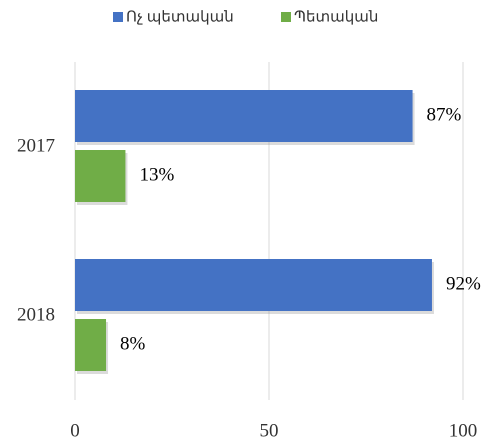 The width and height of the screenshot is (490, 443). I want to click on y-tick-label: 2018, so click(36, 314).